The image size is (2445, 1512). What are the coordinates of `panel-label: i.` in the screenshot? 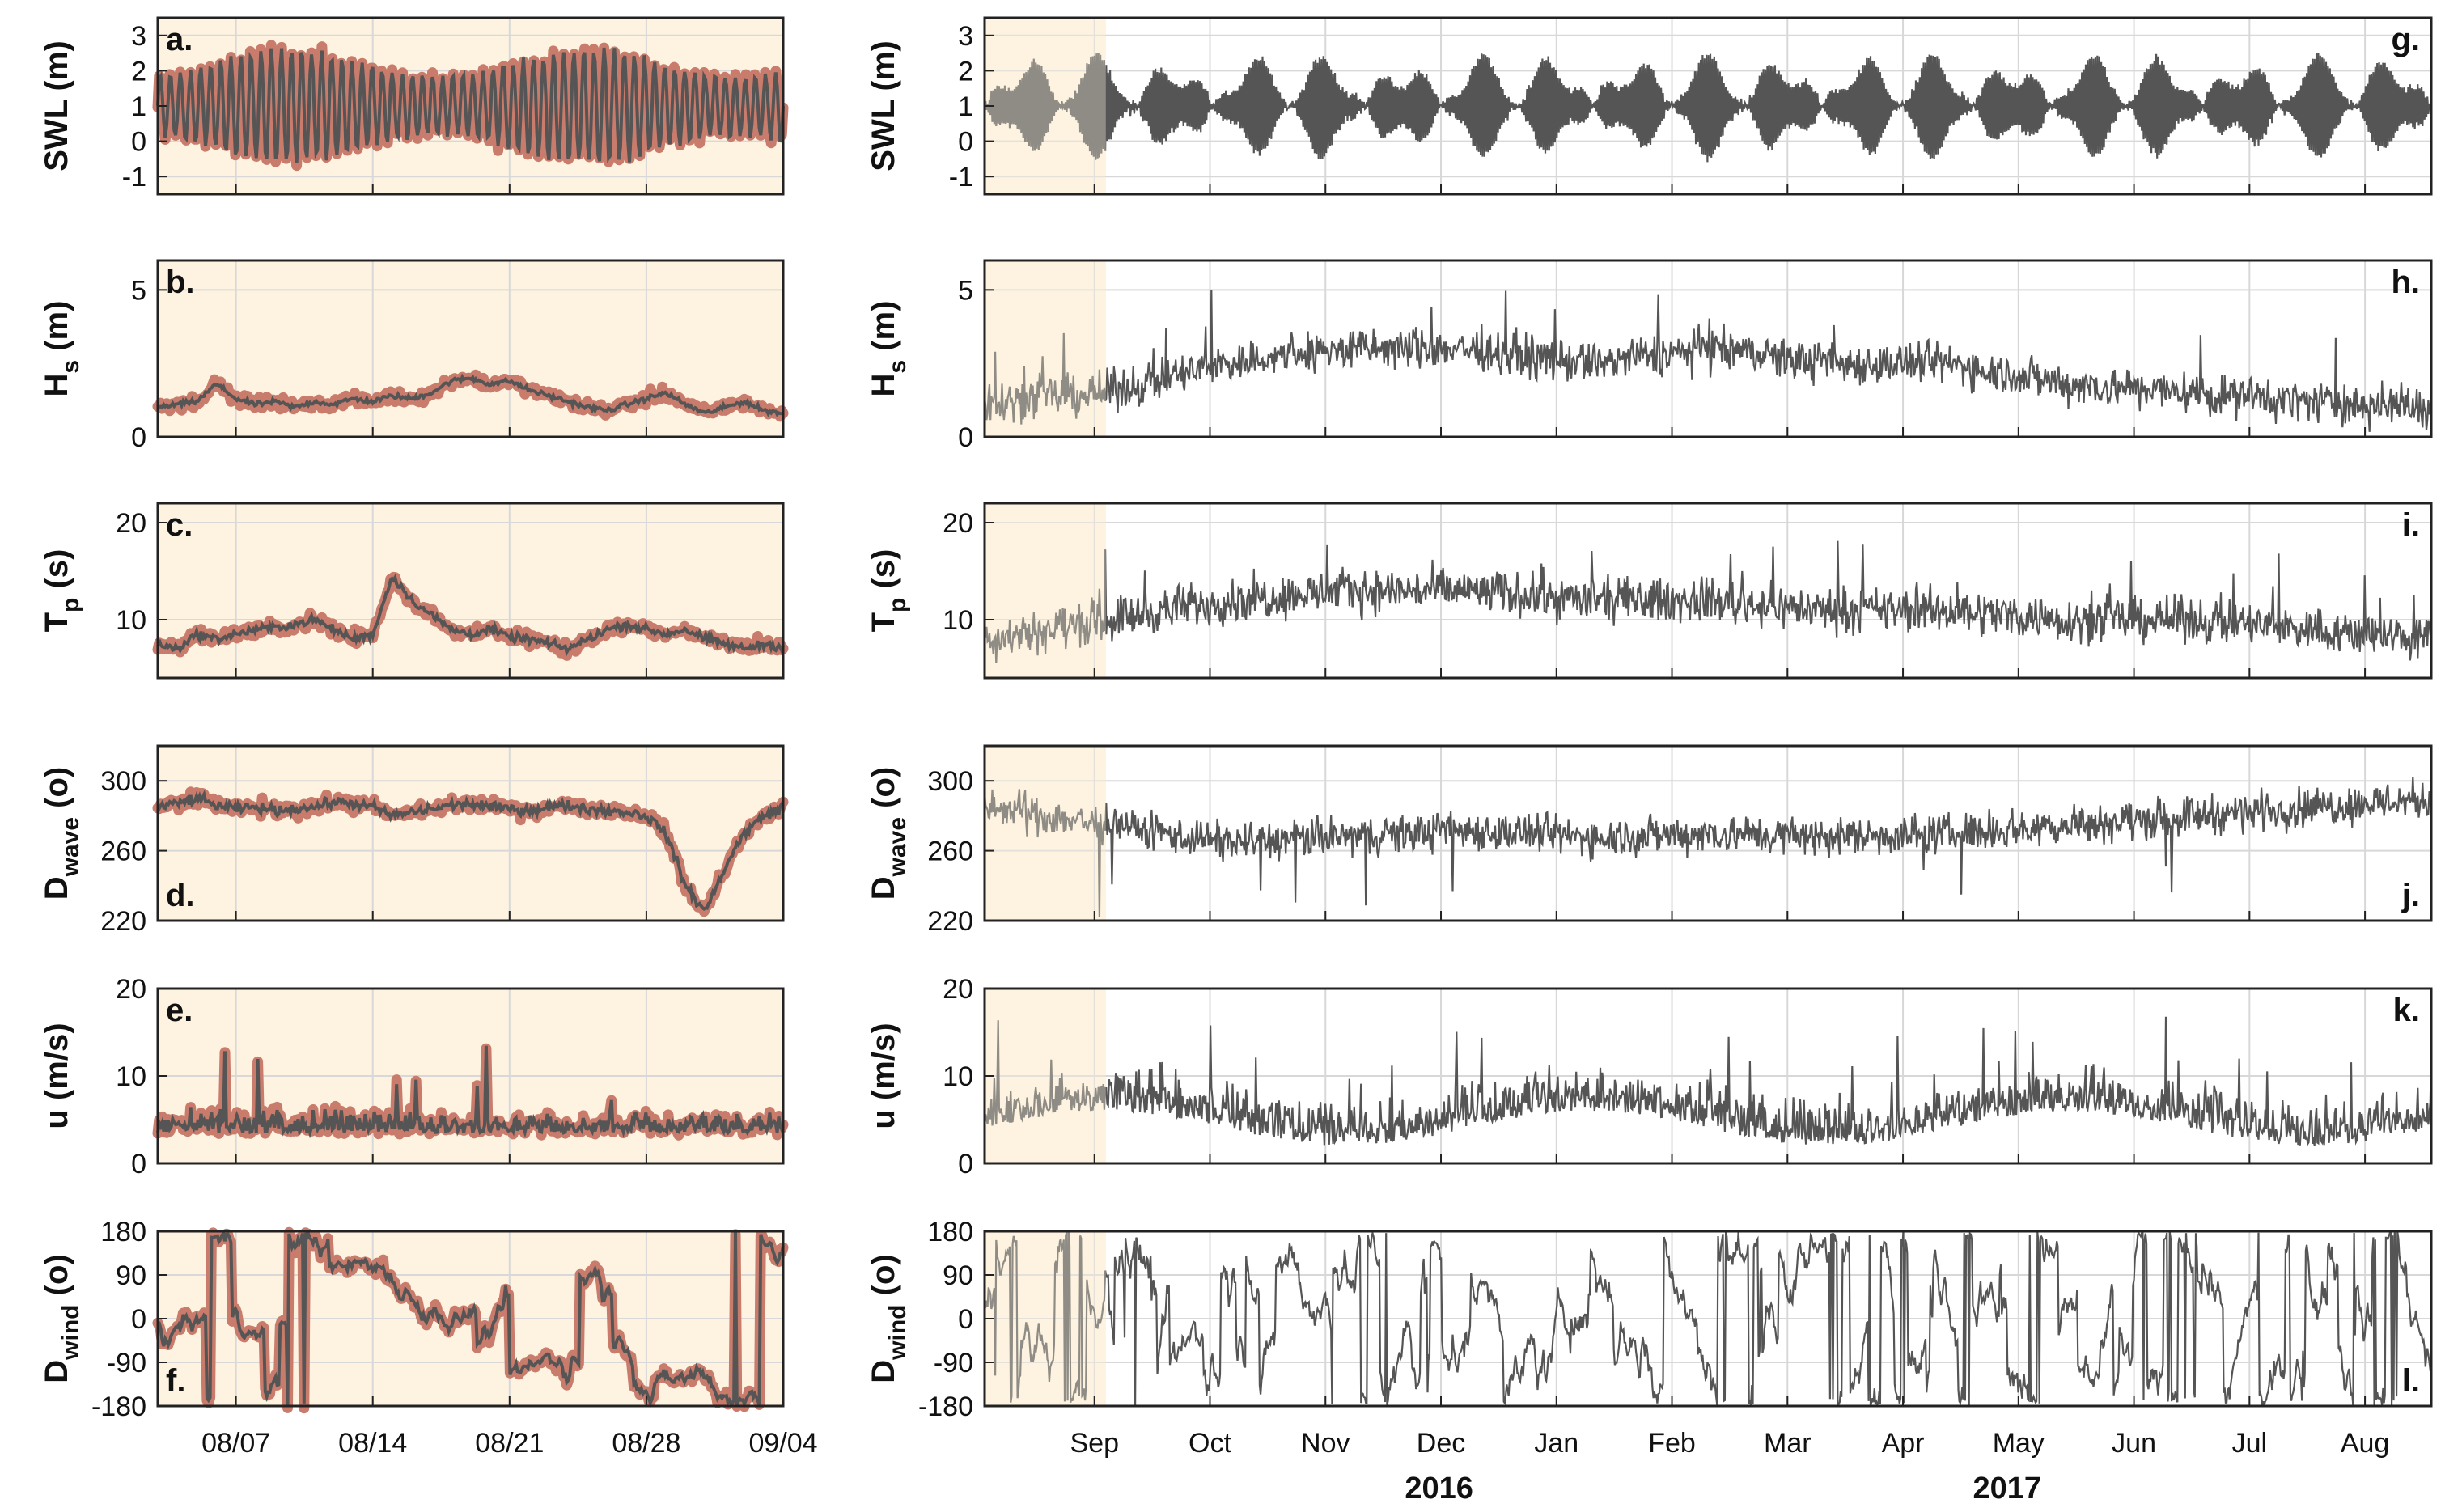 It's located at (2411, 525).